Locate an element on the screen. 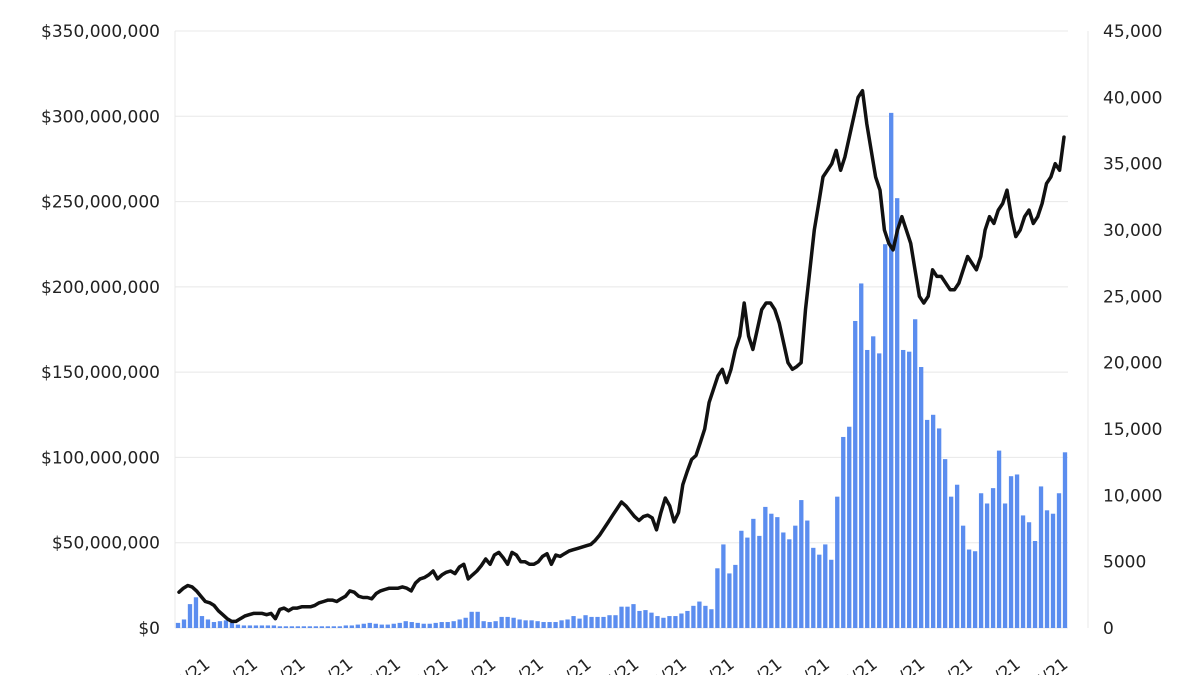  x-axis-tick-label: 4/21 is located at coordinates (240, 664).